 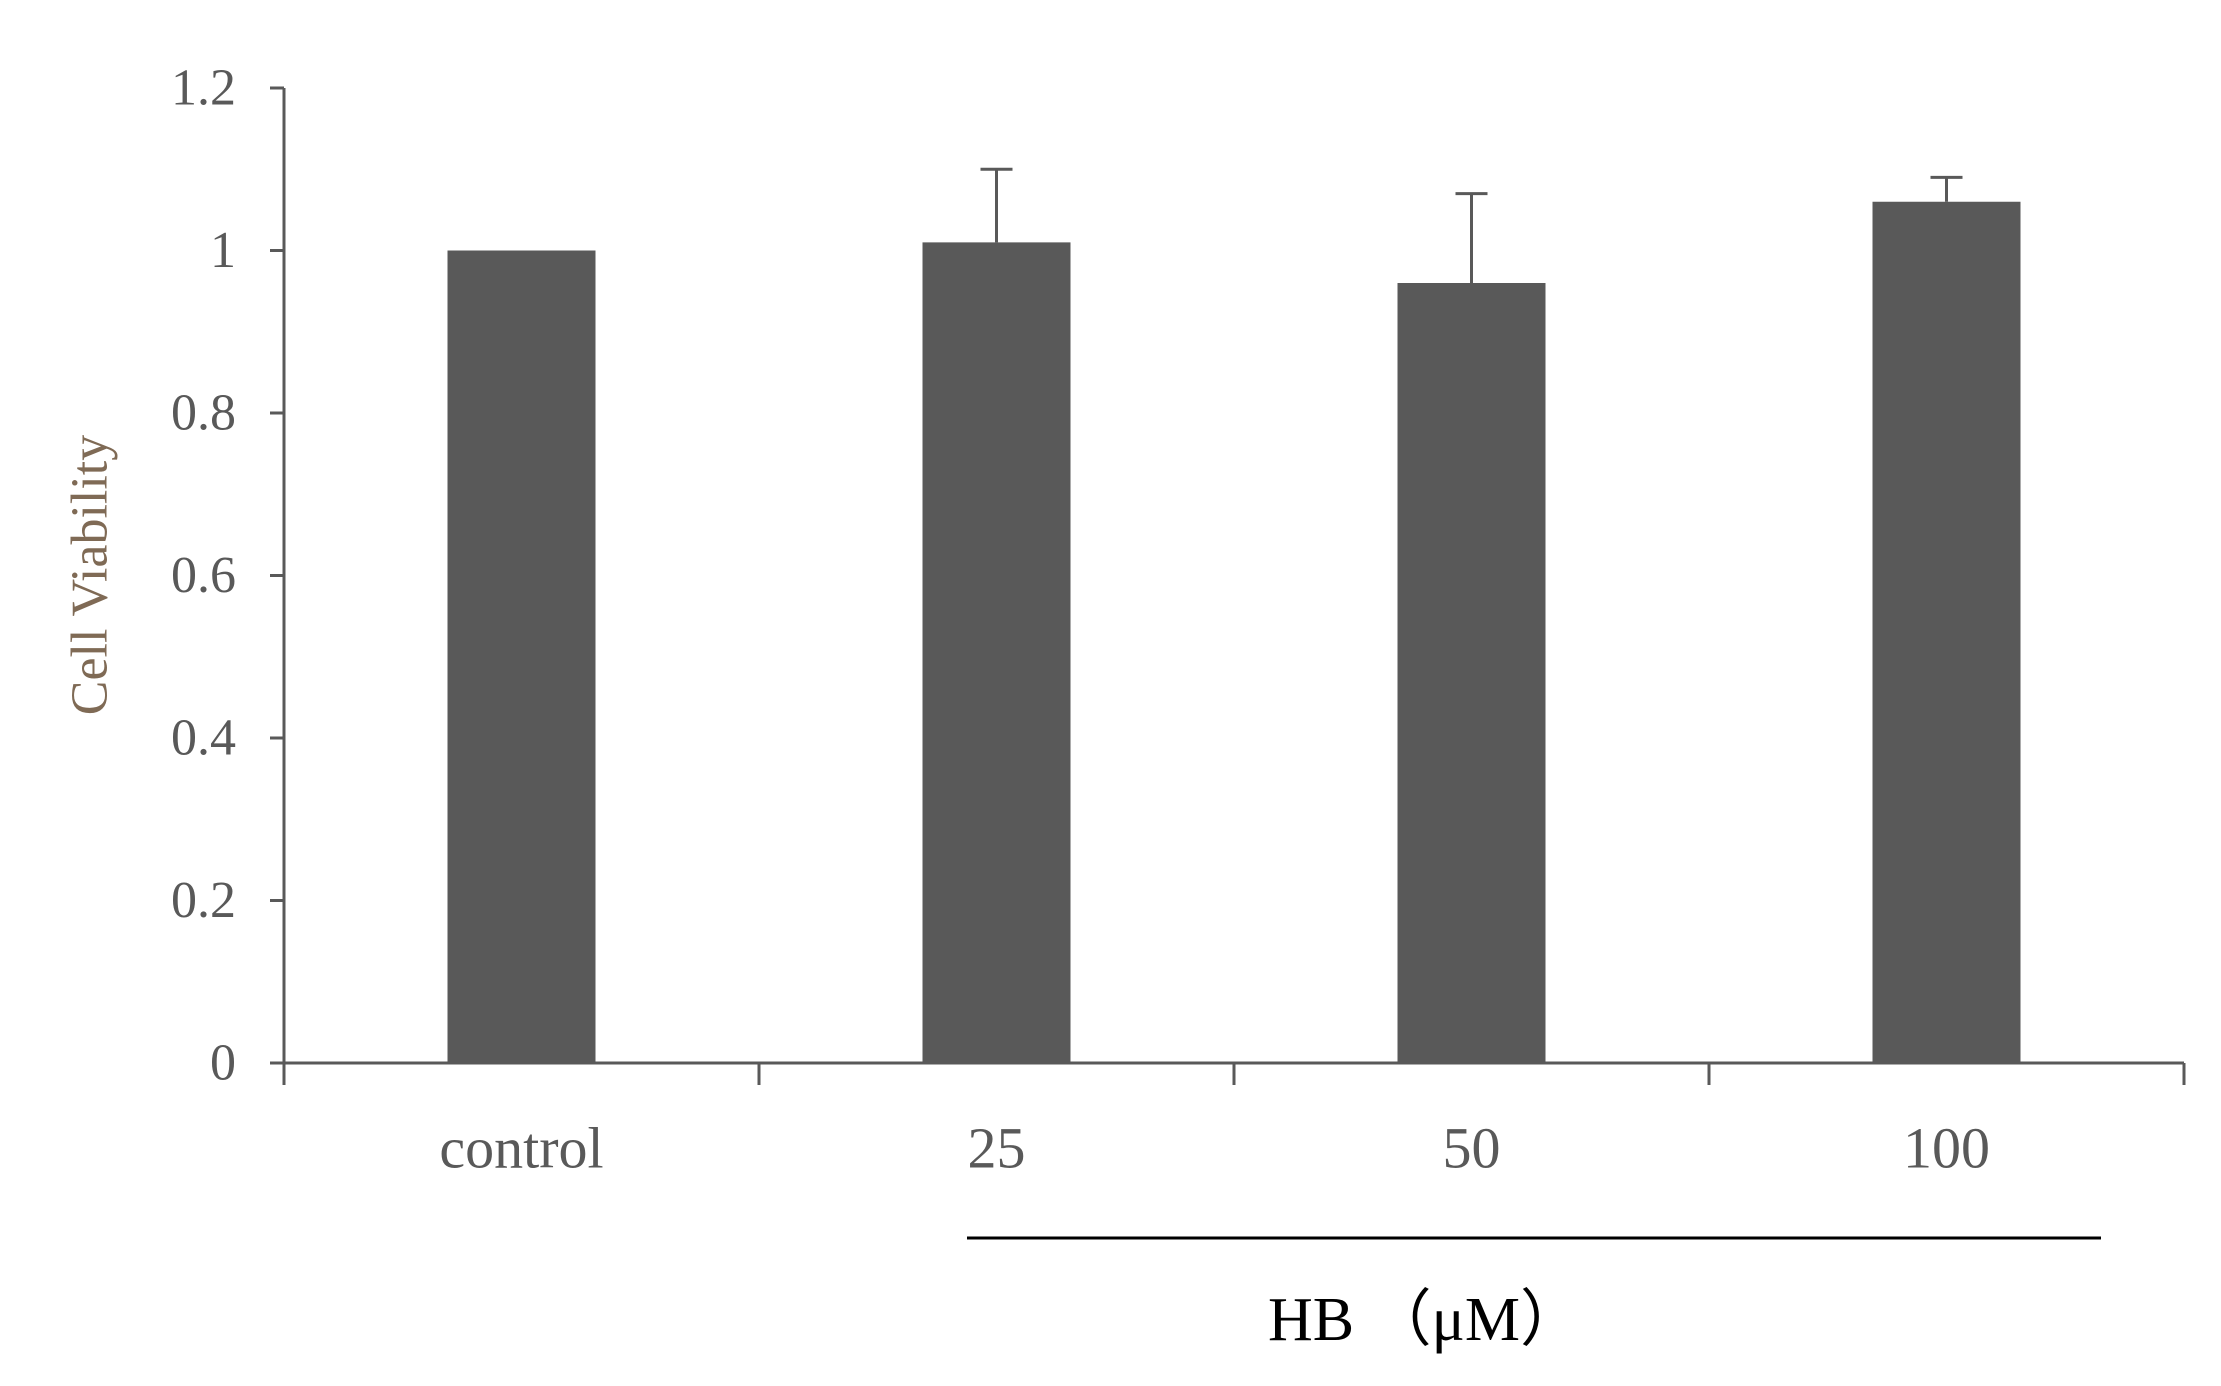 What do you see at coordinates (203, 88) in the screenshot?
I see `y-tick-label: 1.2` at bounding box center [203, 88].